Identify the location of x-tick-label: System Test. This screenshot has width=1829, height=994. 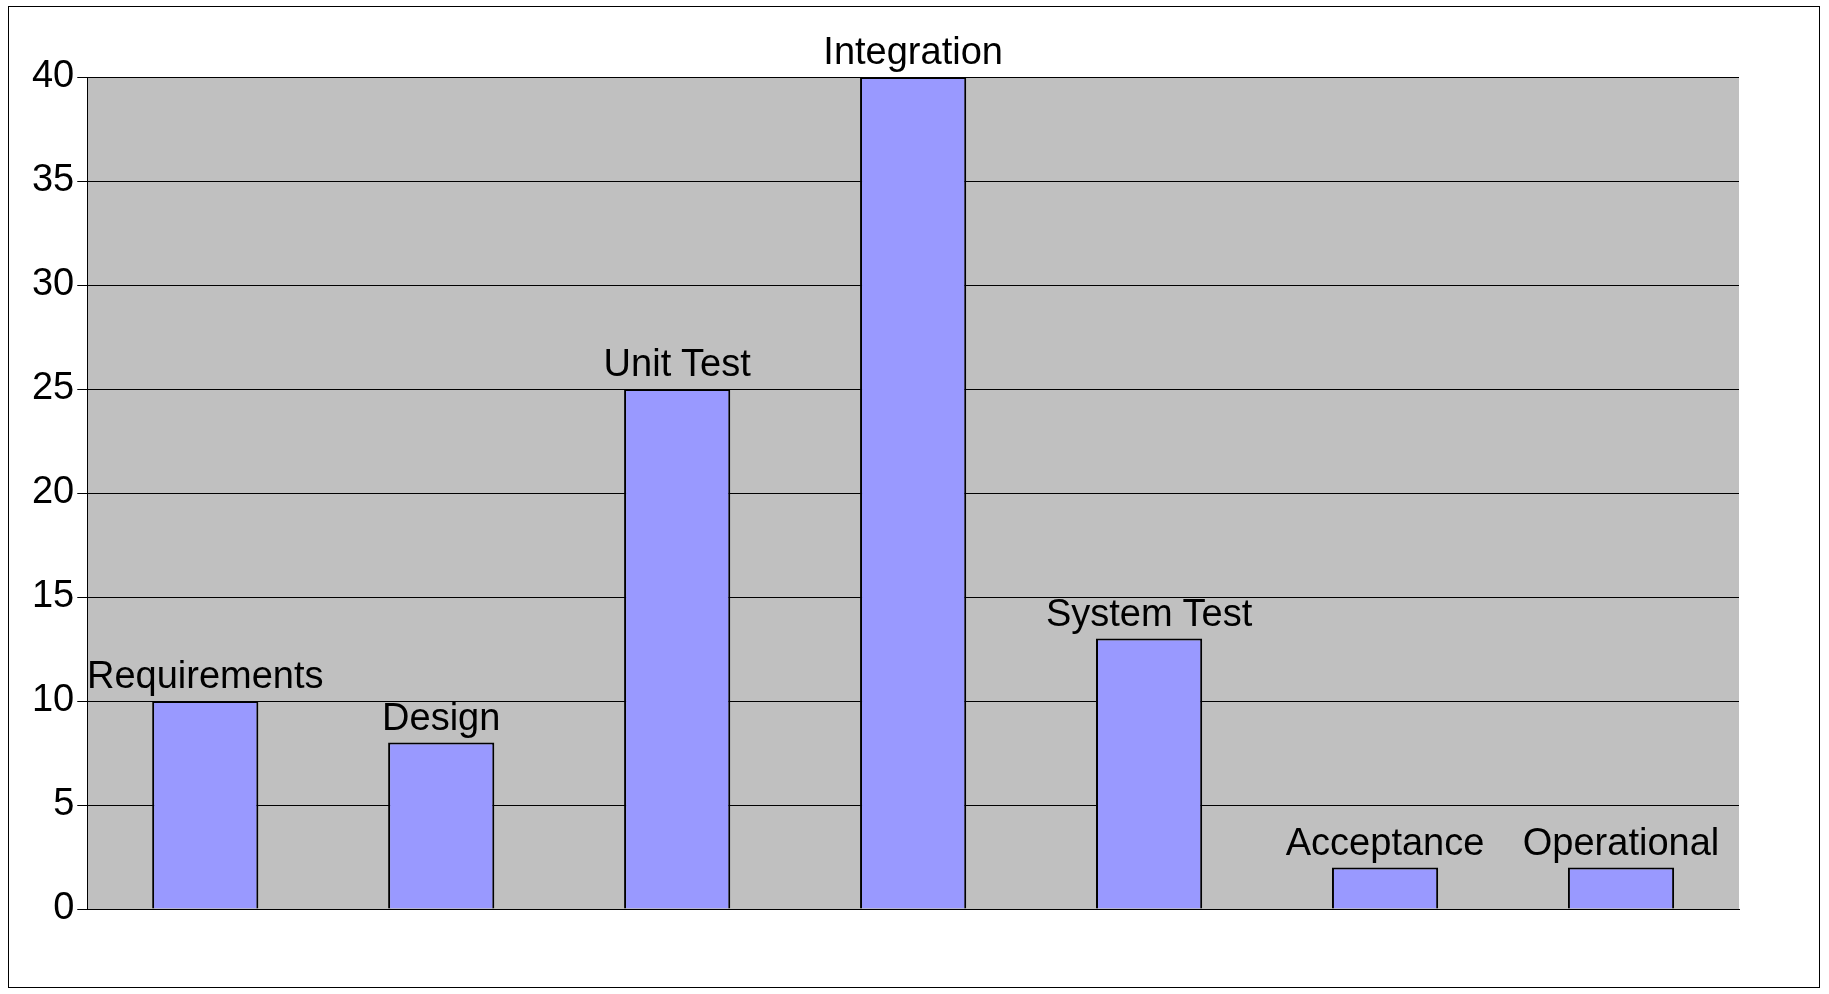
(1149, 613).